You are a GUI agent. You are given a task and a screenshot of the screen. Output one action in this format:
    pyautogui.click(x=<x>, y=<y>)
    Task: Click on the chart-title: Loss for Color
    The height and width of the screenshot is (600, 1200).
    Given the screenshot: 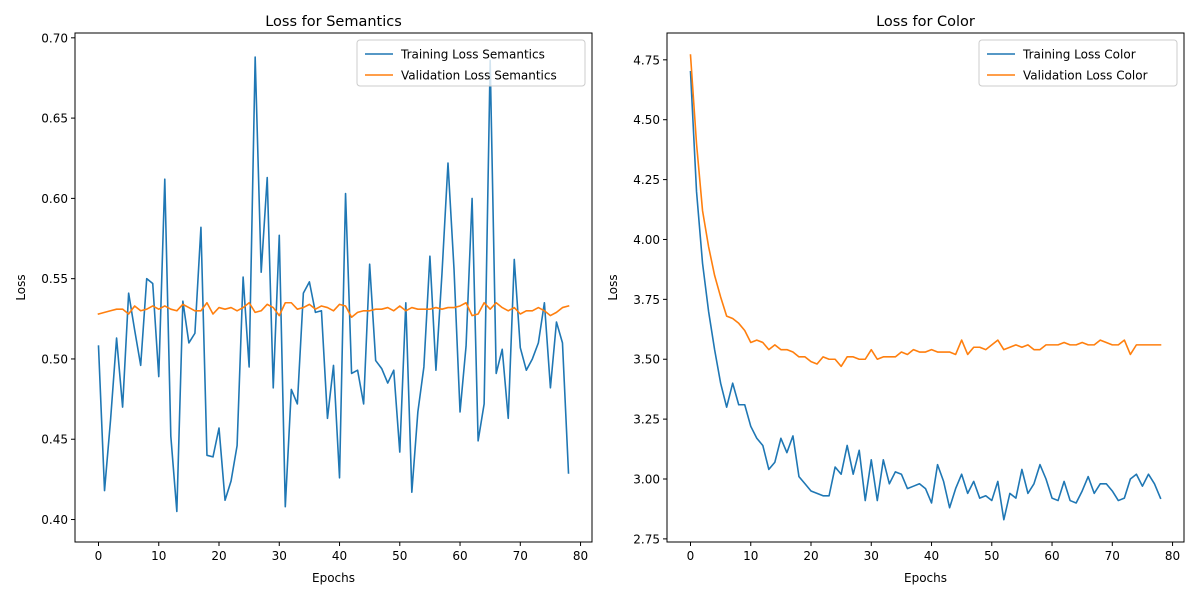 What is the action you would take?
    pyautogui.click(x=925, y=22)
    